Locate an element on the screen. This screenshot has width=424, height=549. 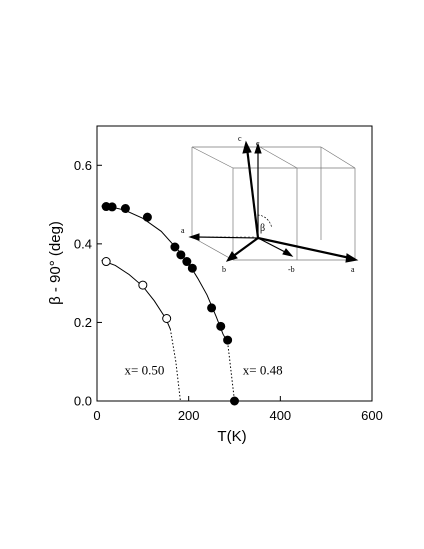
a-prime-arrow is located at coordinates (227, 237).